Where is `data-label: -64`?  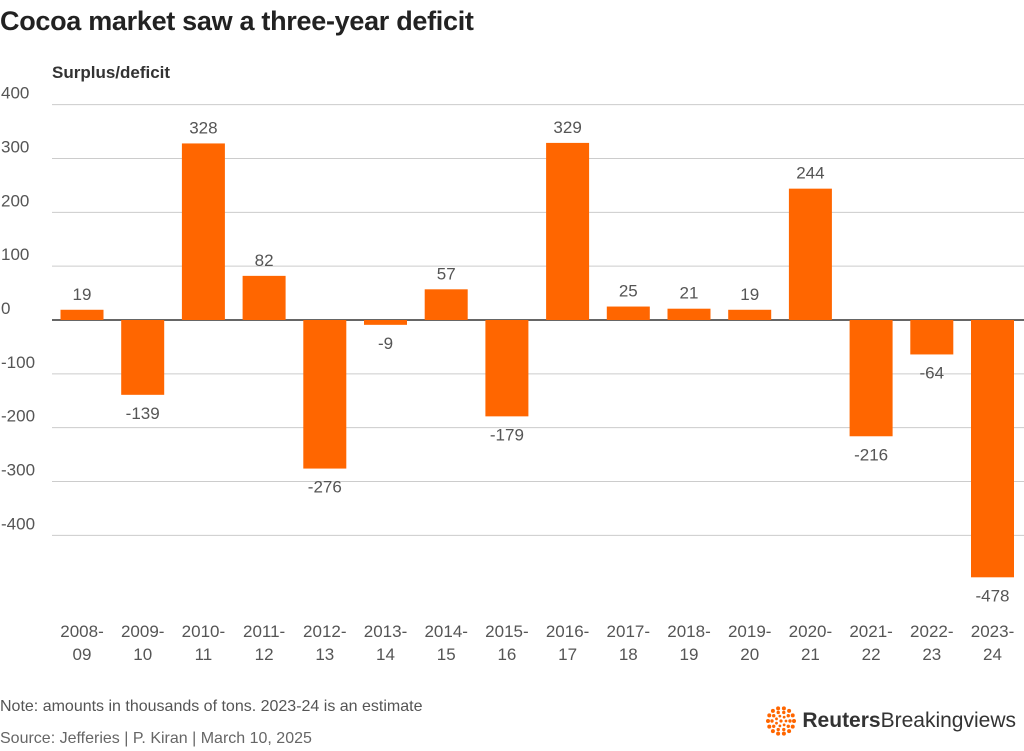
data-label: -64 is located at coordinates (932, 372).